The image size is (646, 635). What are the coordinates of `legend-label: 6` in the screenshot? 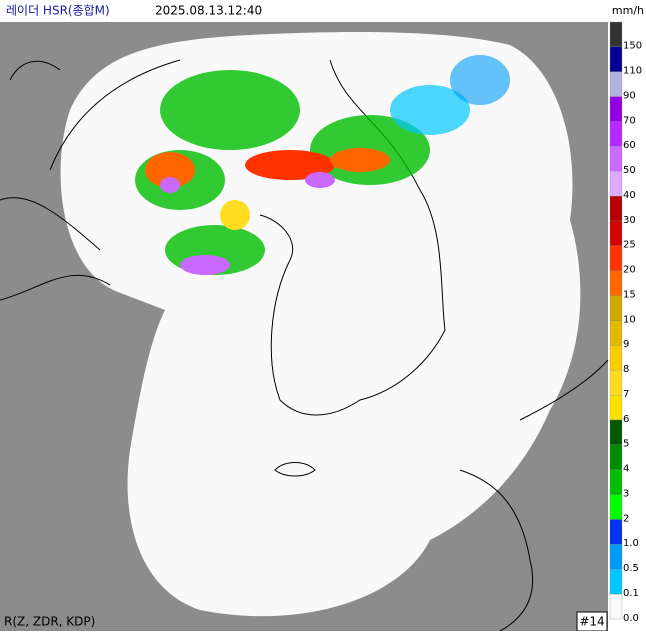 It's located at (626, 419).